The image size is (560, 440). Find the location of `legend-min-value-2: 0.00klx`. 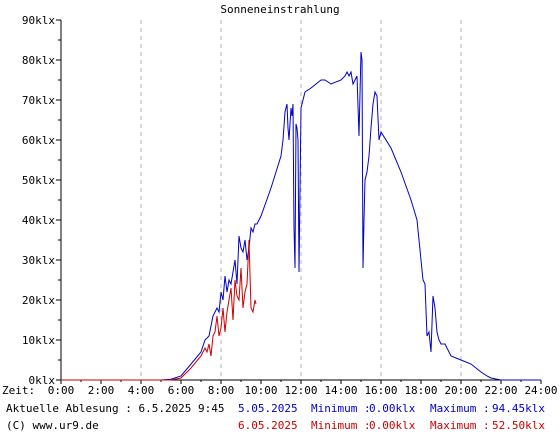

legend-min-value-2: 0.00klx is located at coordinates (392, 425).